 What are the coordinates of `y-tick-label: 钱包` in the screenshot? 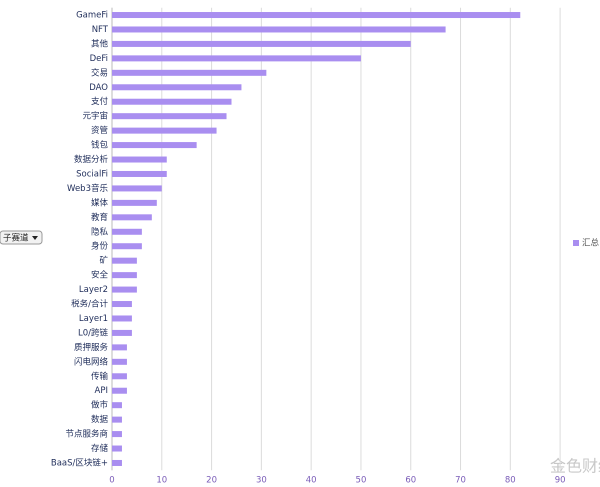 It's located at (100, 145).